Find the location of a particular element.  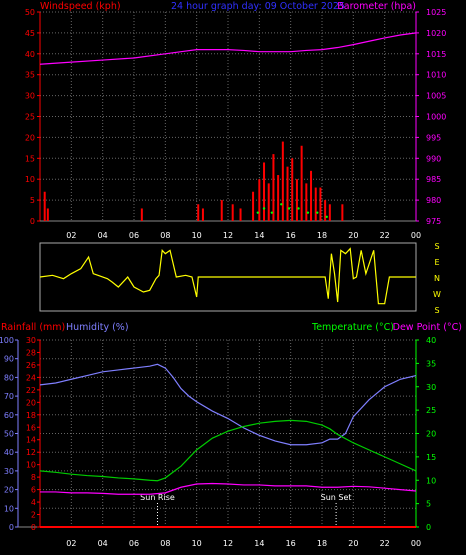

barometer-tick-label: 980 is located at coordinates (433, 200).